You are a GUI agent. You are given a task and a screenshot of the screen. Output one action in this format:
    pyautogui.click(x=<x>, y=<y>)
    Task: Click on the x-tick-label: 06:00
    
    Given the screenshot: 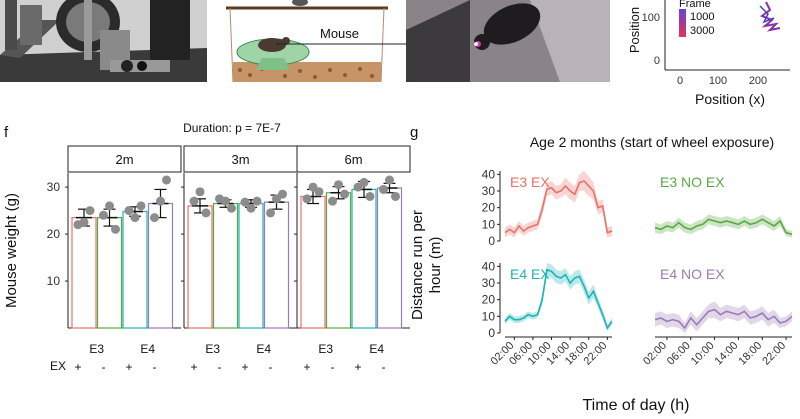 What is the action you would take?
    pyautogui.click(x=679, y=354)
    